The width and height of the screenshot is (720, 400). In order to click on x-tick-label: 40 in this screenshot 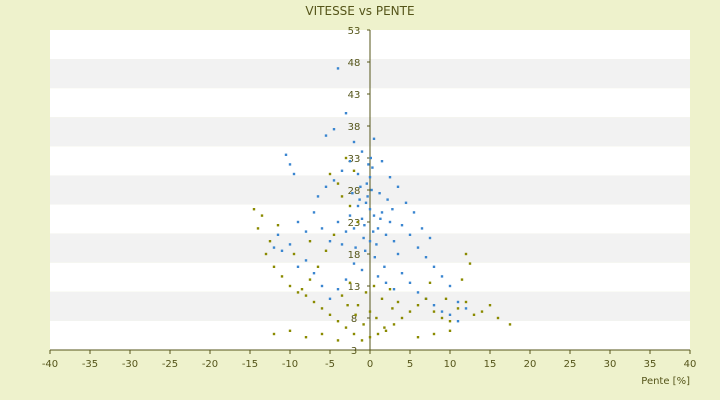, I will do `click(690, 364)`.